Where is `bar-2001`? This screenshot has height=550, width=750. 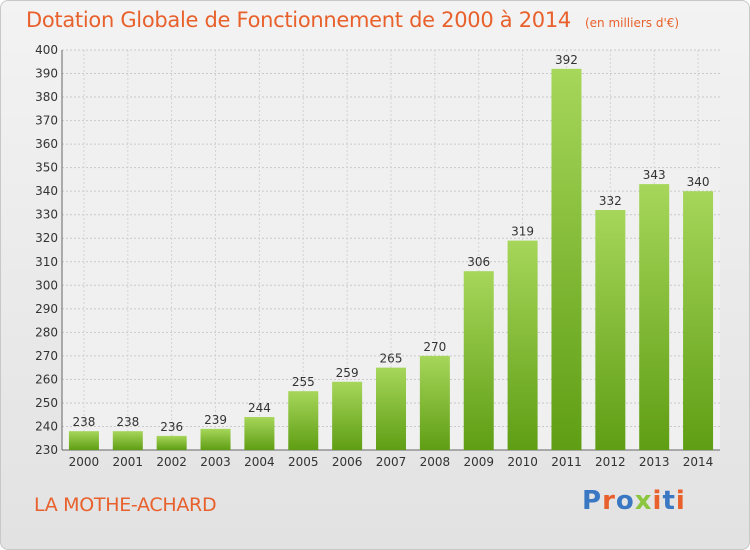 bar-2001 is located at coordinates (127, 440).